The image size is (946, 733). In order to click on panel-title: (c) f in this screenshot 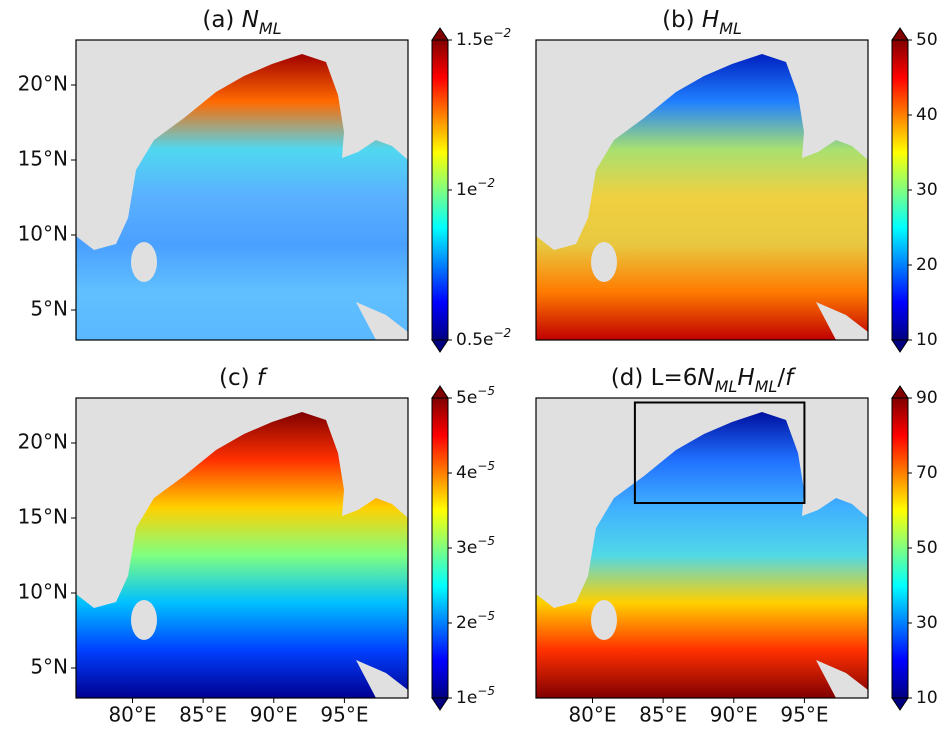, I will do `click(243, 378)`.